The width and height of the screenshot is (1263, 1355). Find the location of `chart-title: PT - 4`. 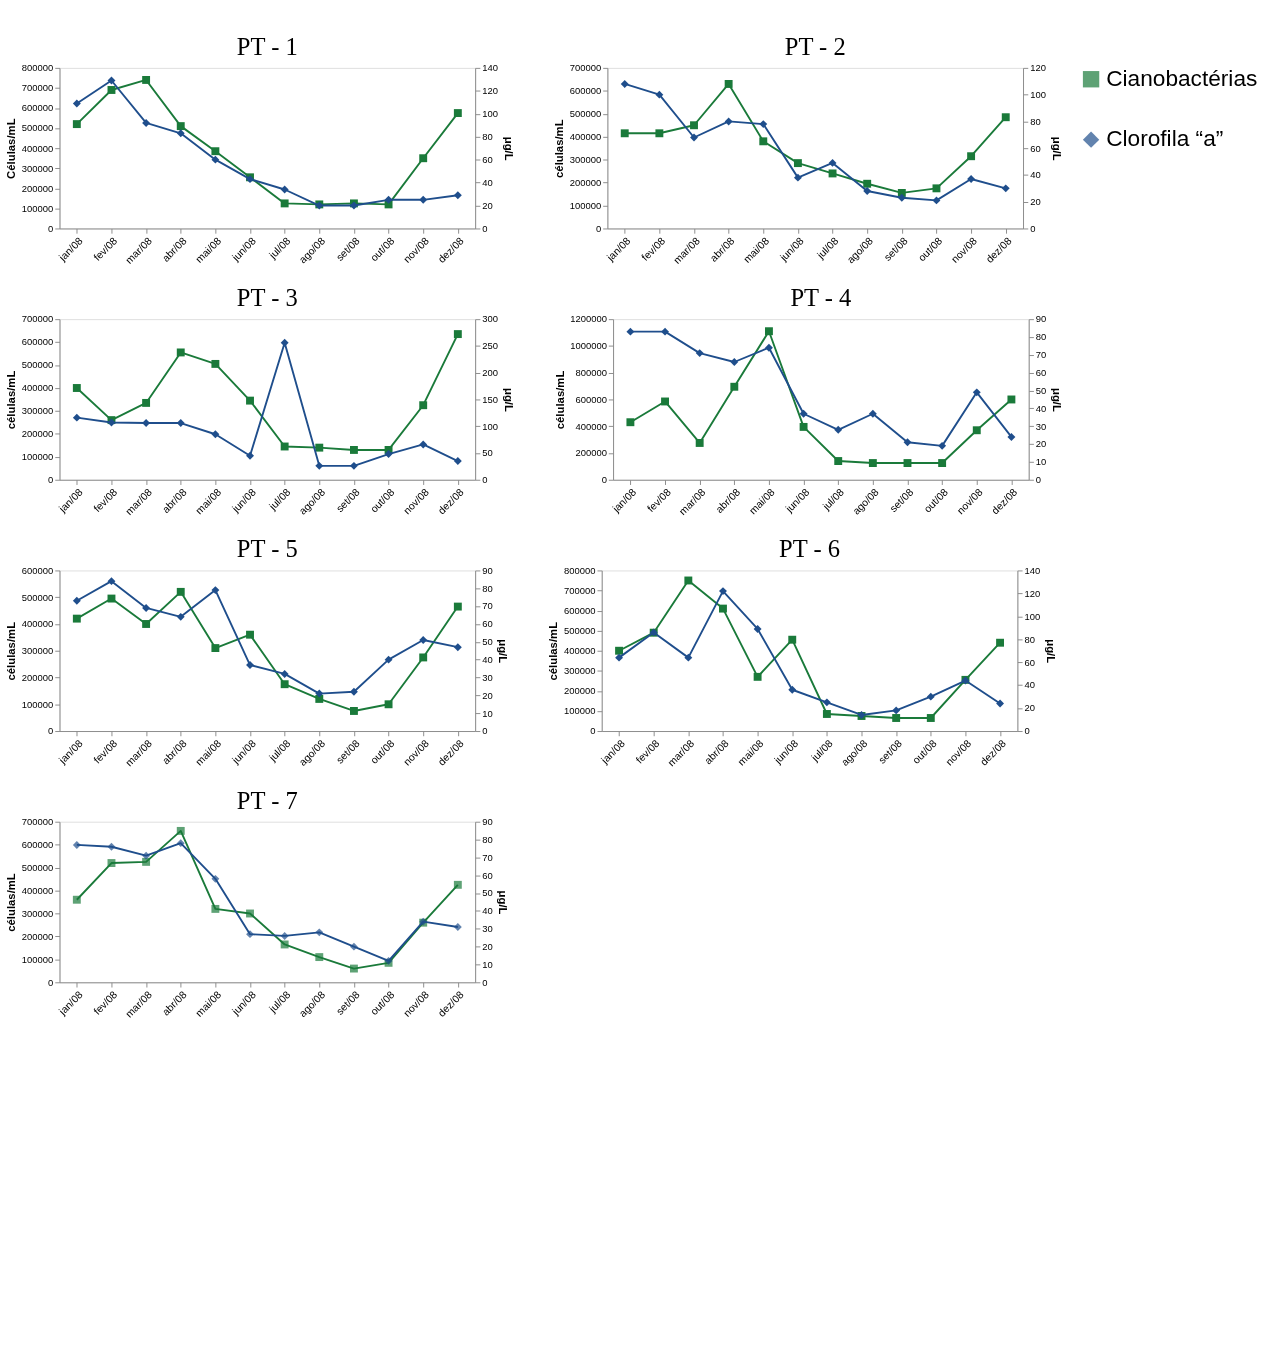

chart-title: PT - 4 is located at coordinates (821, 297).